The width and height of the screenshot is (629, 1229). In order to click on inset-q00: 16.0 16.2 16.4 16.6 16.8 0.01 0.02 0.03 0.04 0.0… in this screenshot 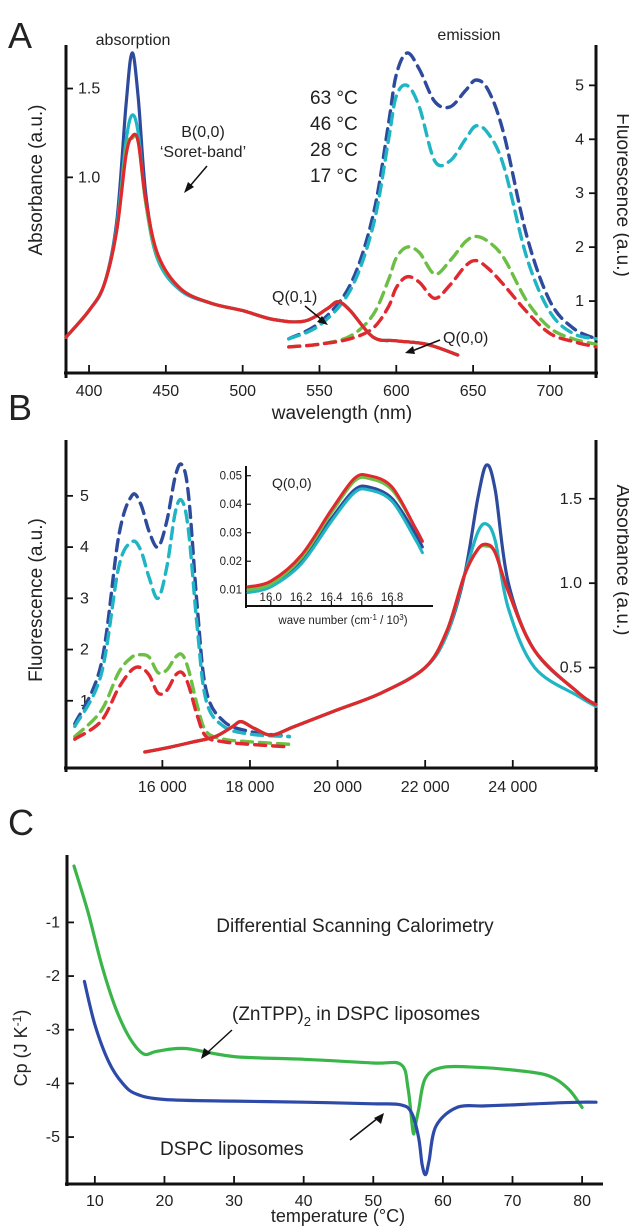, I will do `click(326, 546)`.